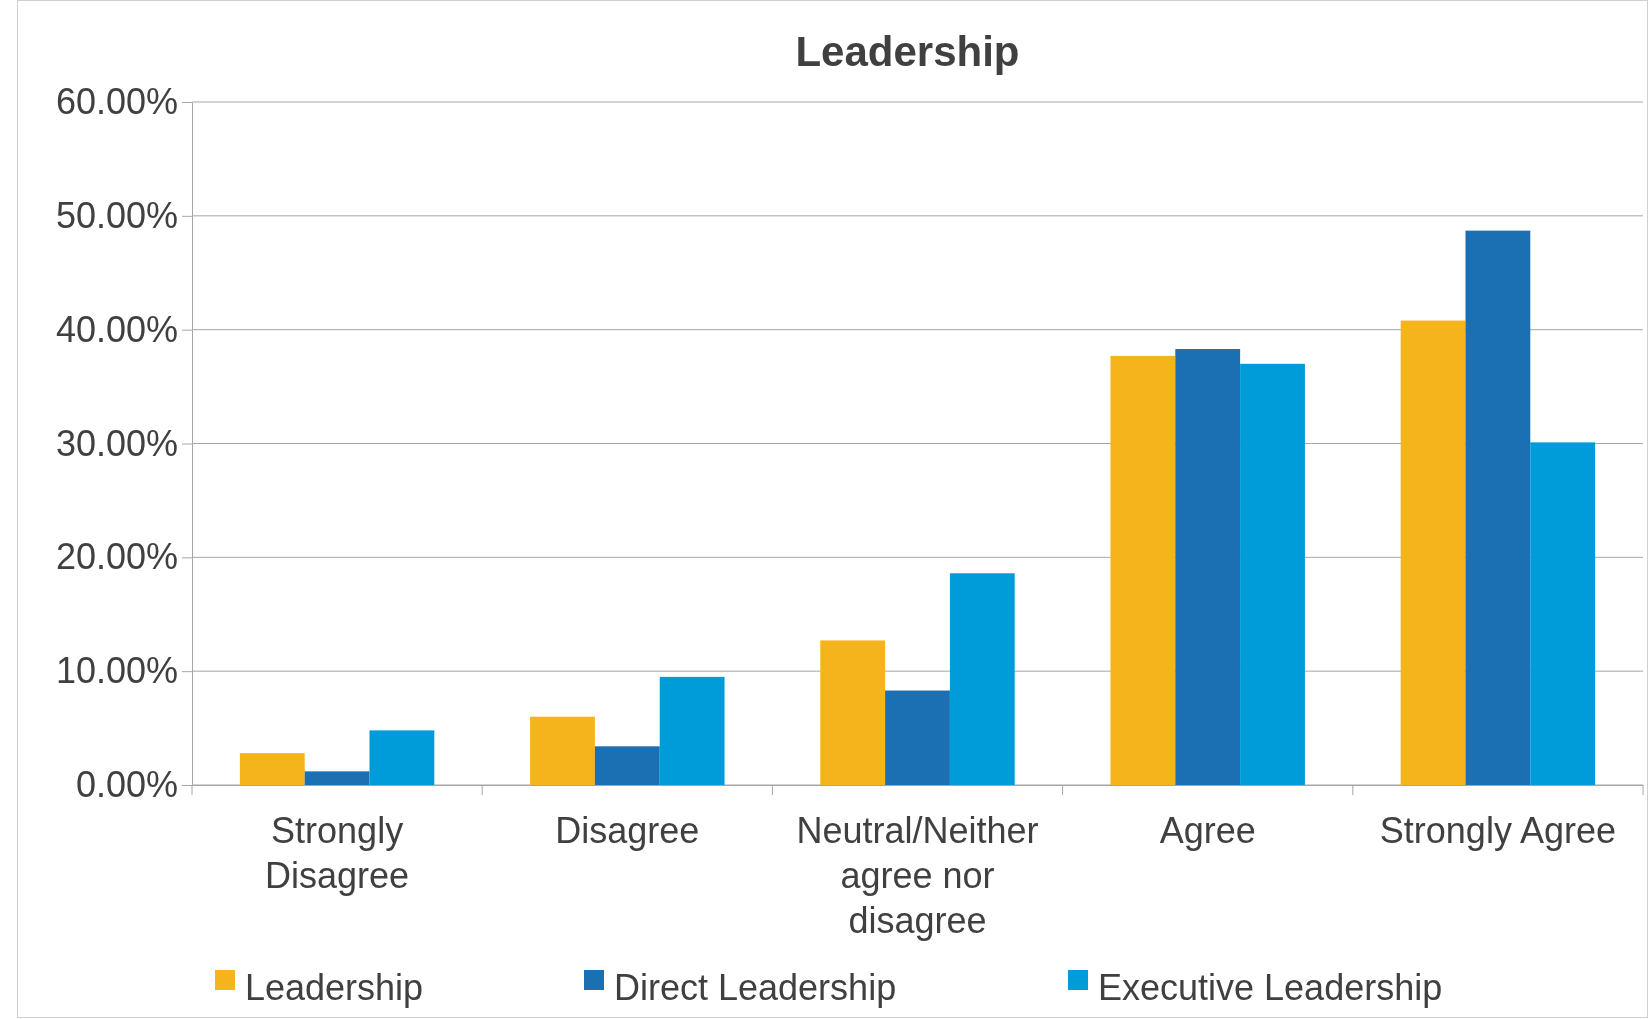 Image resolution: width=1649 pixels, height=1019 pixels. Describe the element at coordinates (116, 215) in the screenshot. I see `y-tick-label: 50.00%` at that location.